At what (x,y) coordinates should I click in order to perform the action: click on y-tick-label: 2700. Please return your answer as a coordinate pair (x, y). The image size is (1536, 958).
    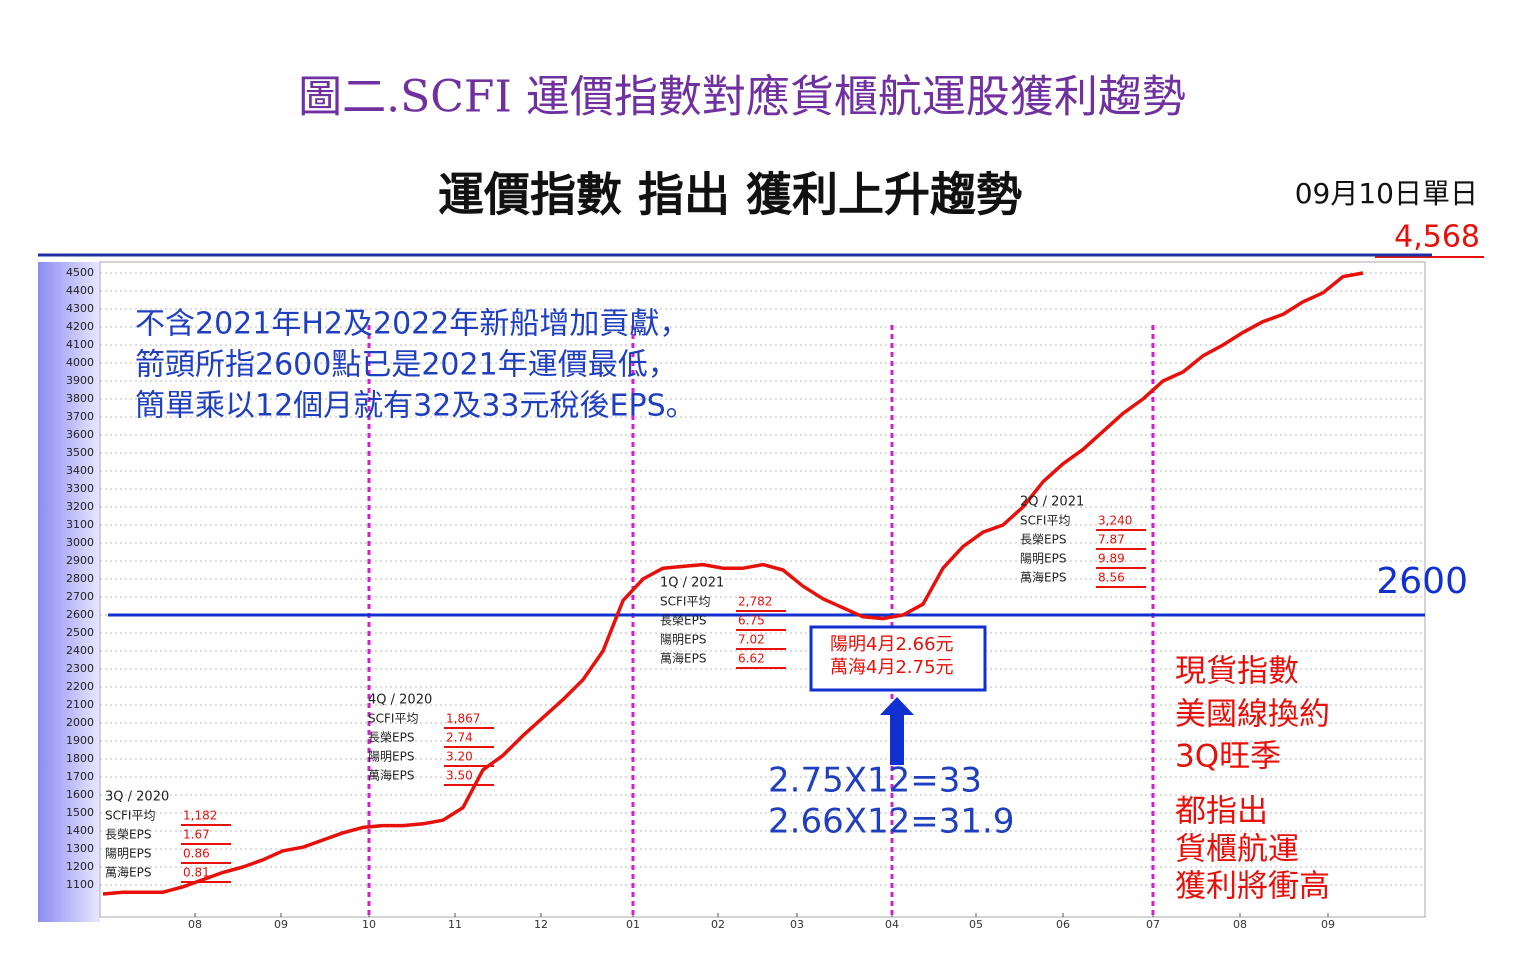
    Looking at the image, I should click on (80, 596).